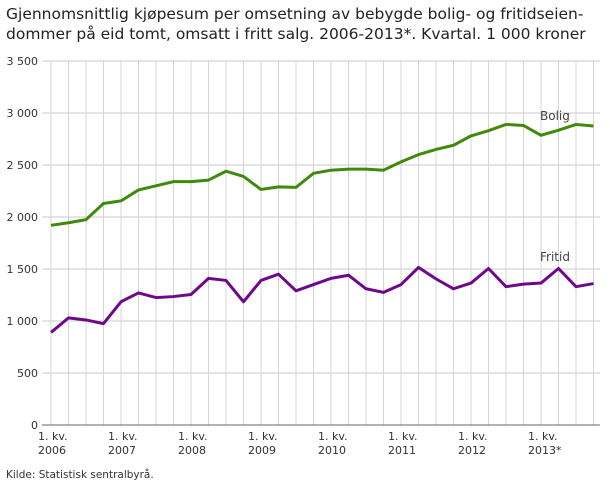 This screenshot has height=488, width=610. What do you see at coordinates (322, 299) in the screenshot?
I see `series-line-fritid` at bounding box center [322, 299].